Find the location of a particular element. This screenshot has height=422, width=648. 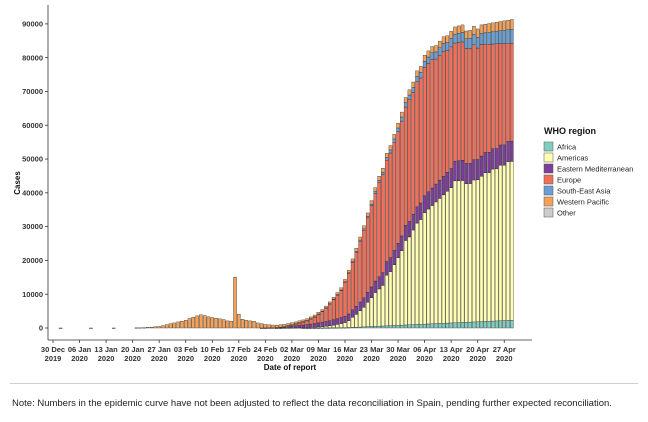

x-tick-label: 20 Apr 2020 is located at coordinates (477, 354).